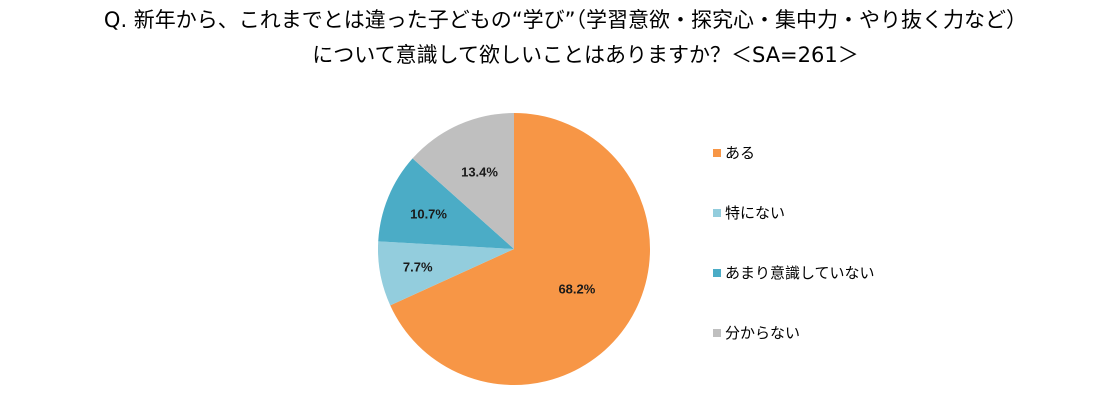  Describe the element at coordinates (479, 172) in the screenshot. I see `data-label-wakaranai: 13.4%` at that location.